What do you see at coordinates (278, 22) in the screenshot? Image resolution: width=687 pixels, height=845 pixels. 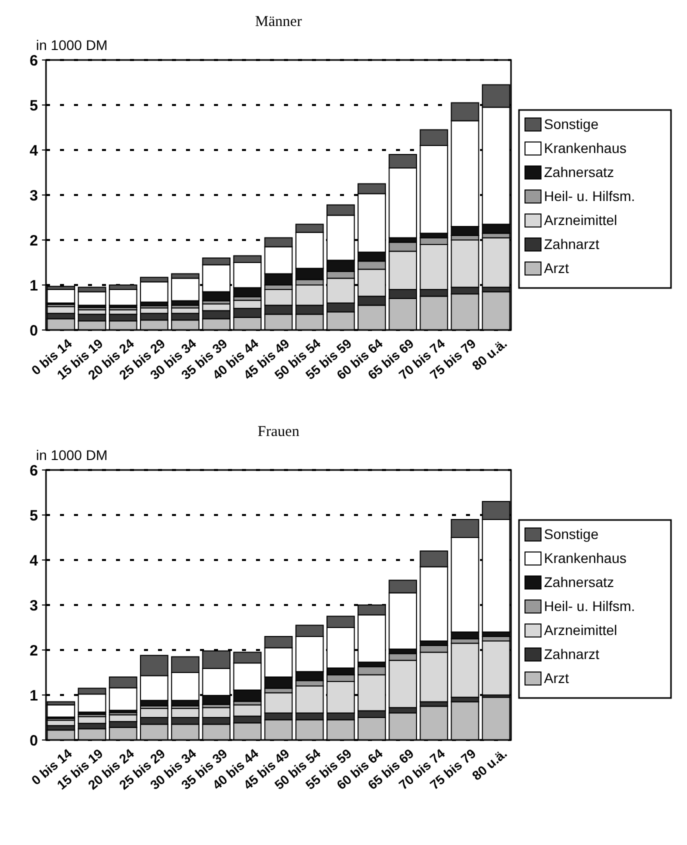 I see `chart-title: Männer` at bounding box center [278, 22].